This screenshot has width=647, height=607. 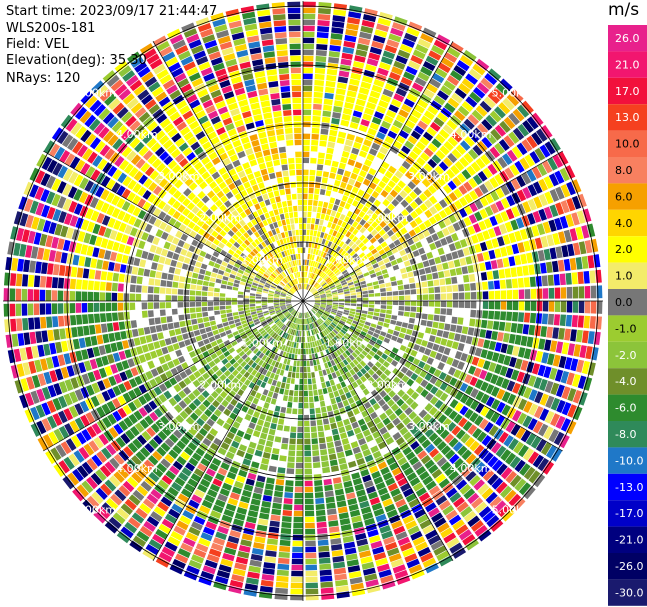 I want to click on colorbar-label: -26.0, so click(x=629, y=566).